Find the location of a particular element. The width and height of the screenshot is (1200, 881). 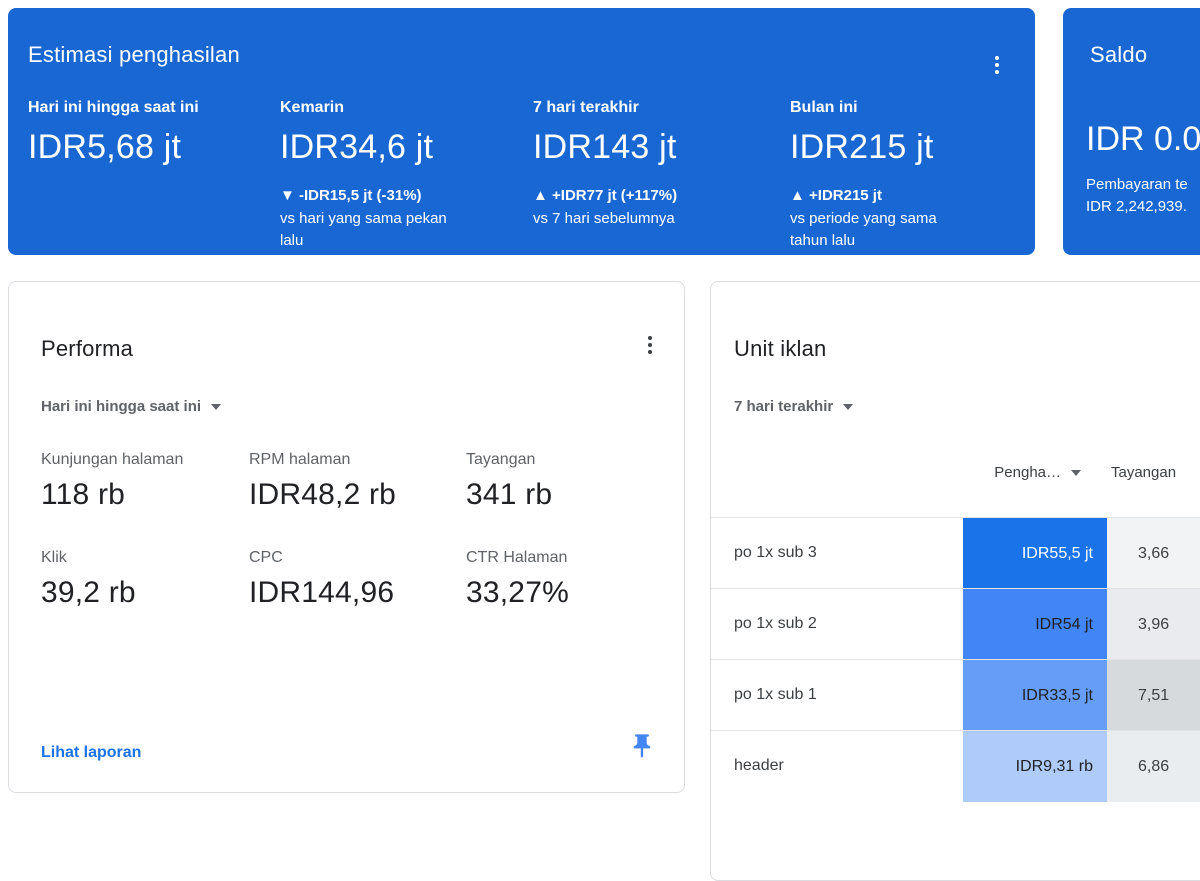

earnings-heatmap-cell: IDR55,5 jt is located at coordinates (1035, 553).